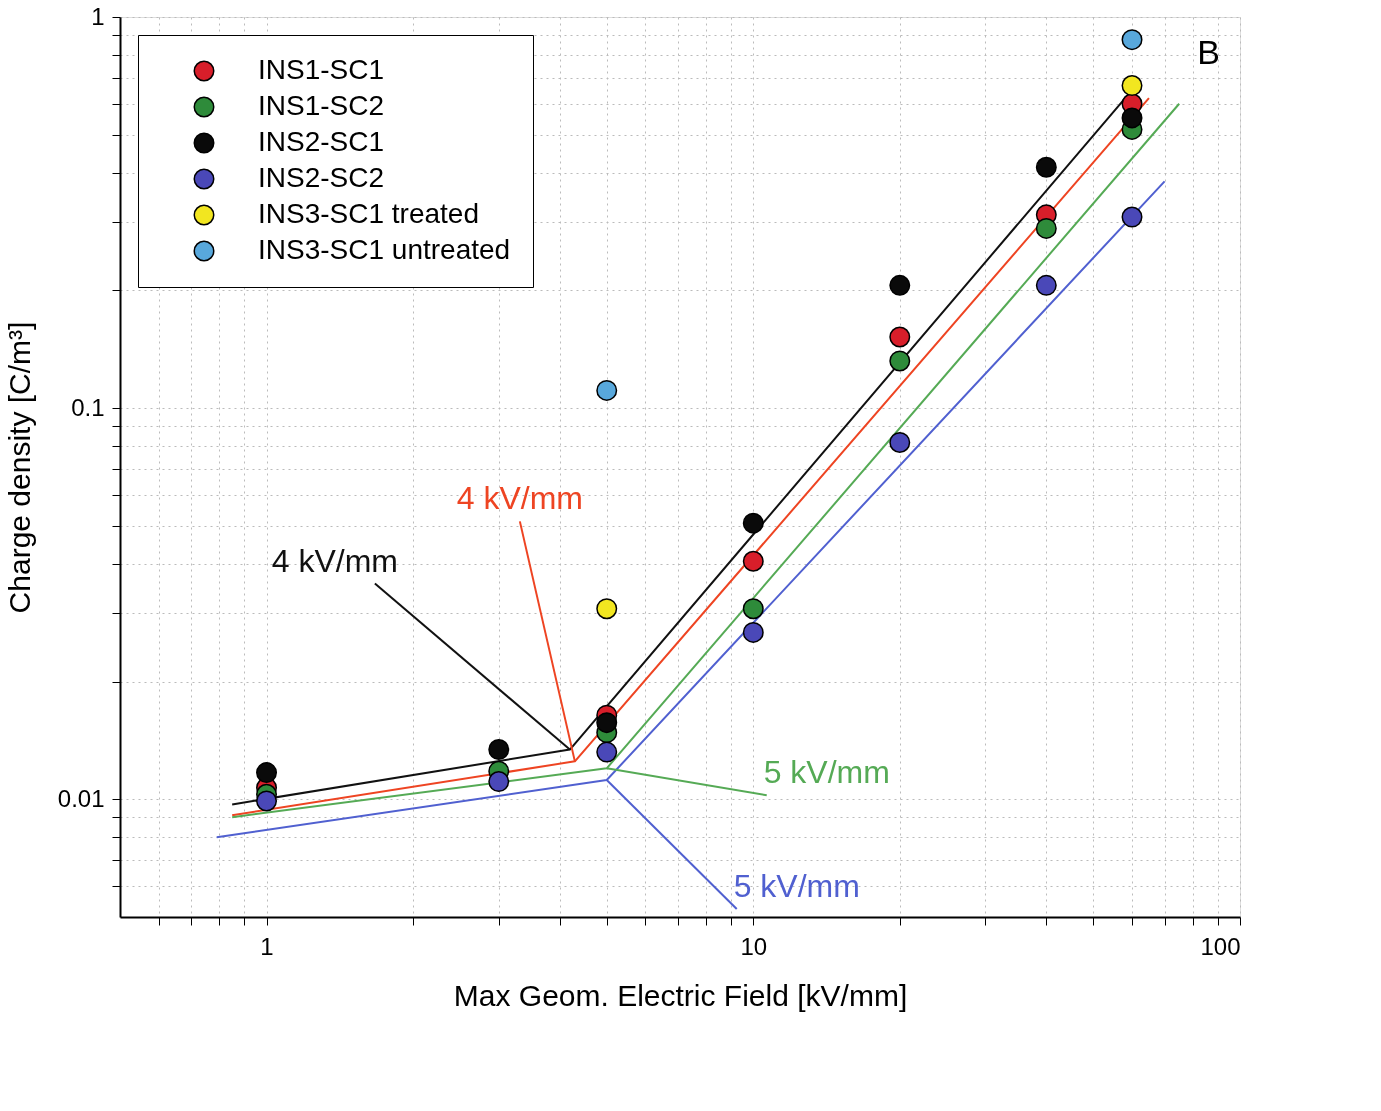  Describe the element at coordinates (384, 249) in the screenshot. I see `legend-label: INS3-SC1 untreated` at that location.